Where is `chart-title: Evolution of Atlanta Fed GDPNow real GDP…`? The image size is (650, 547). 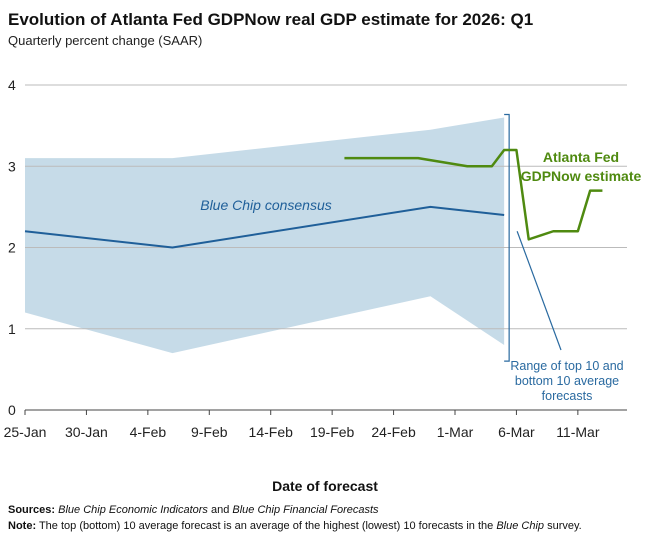
chart-title: Evolution of Atlanta Fed GDPNow real GDP… is located at coordinates (271, 19).